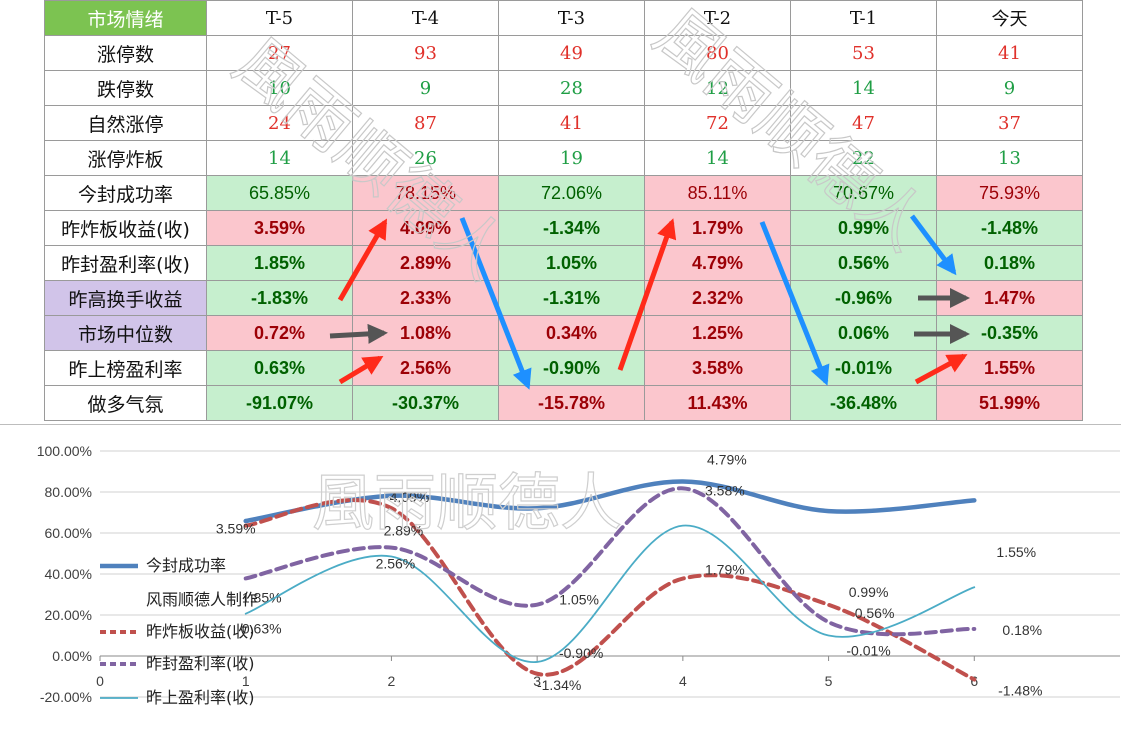 The width and height of the screenshot is (1121, 740). What do you see at coordinates (125, 158) in the screenshot?
I see `row-label: 涨停炸板` at bounding box center [125, 158].